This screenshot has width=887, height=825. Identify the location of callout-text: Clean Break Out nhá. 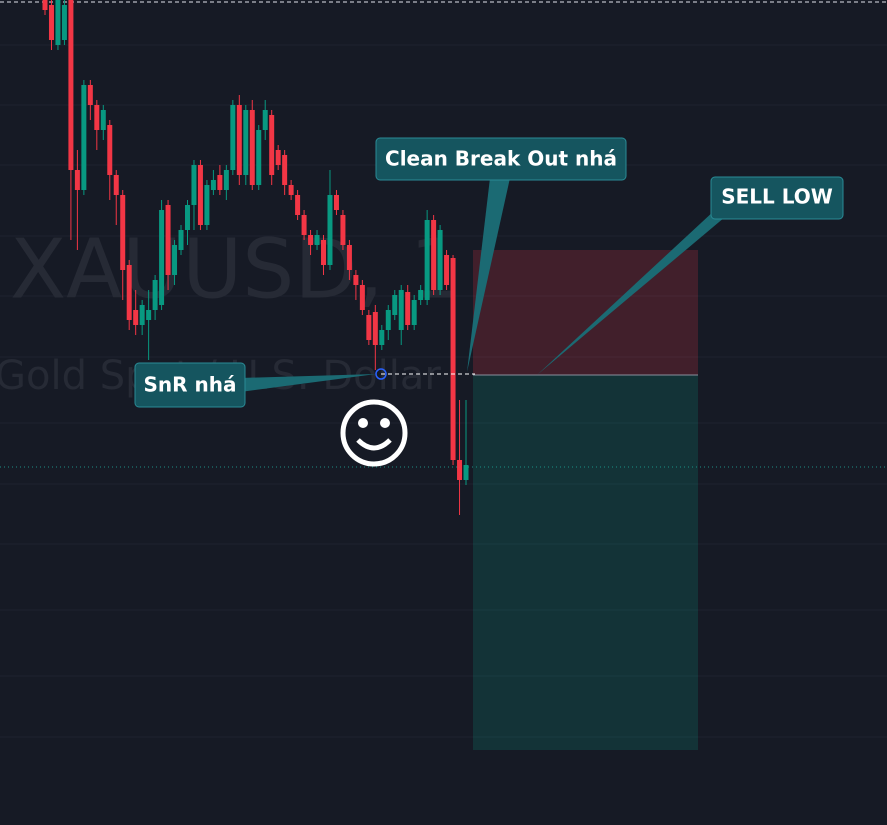
(501, 159).